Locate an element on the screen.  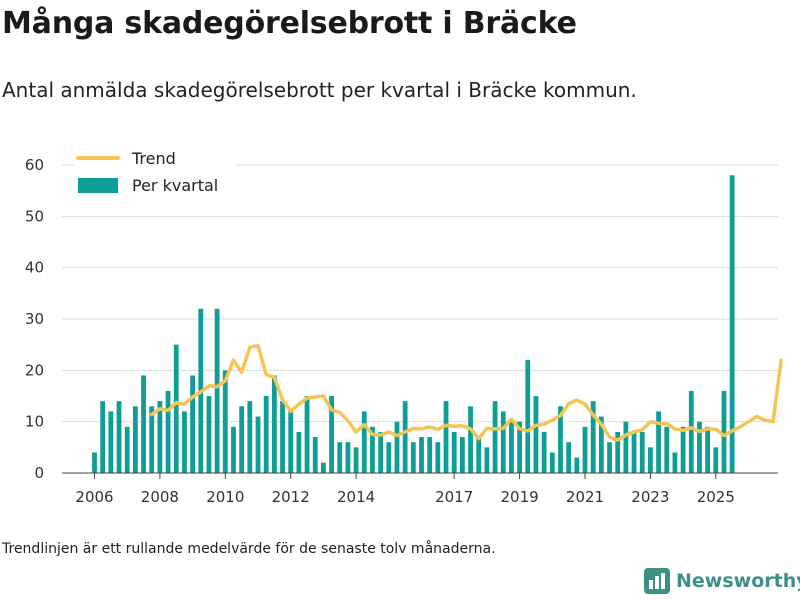
legend: Trend Per kvartal is located at coordinates (155, 176).